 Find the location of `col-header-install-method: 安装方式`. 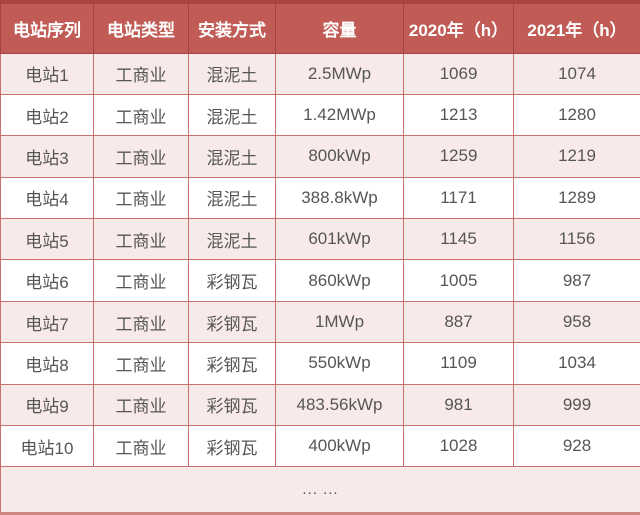

col-header-install-method: 安装方式 is located at coordinates (232, 28).